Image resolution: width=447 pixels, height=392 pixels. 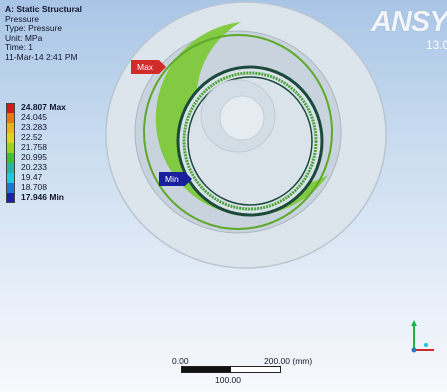 What do you see at coordinates (436, 45) in the screenshot?
I see `version-label: 13.0` at bounding box center [436, 45].